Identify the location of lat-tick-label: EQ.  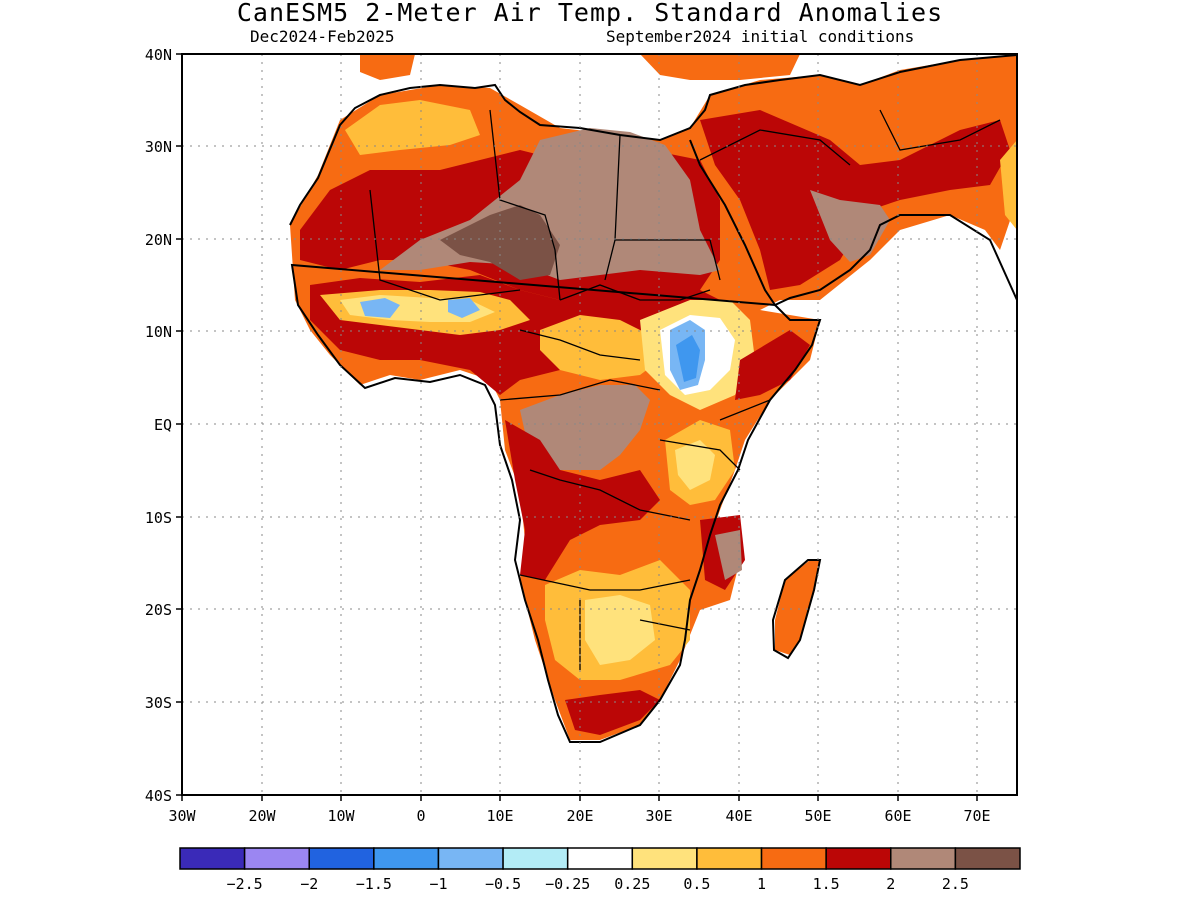
(163, 425).